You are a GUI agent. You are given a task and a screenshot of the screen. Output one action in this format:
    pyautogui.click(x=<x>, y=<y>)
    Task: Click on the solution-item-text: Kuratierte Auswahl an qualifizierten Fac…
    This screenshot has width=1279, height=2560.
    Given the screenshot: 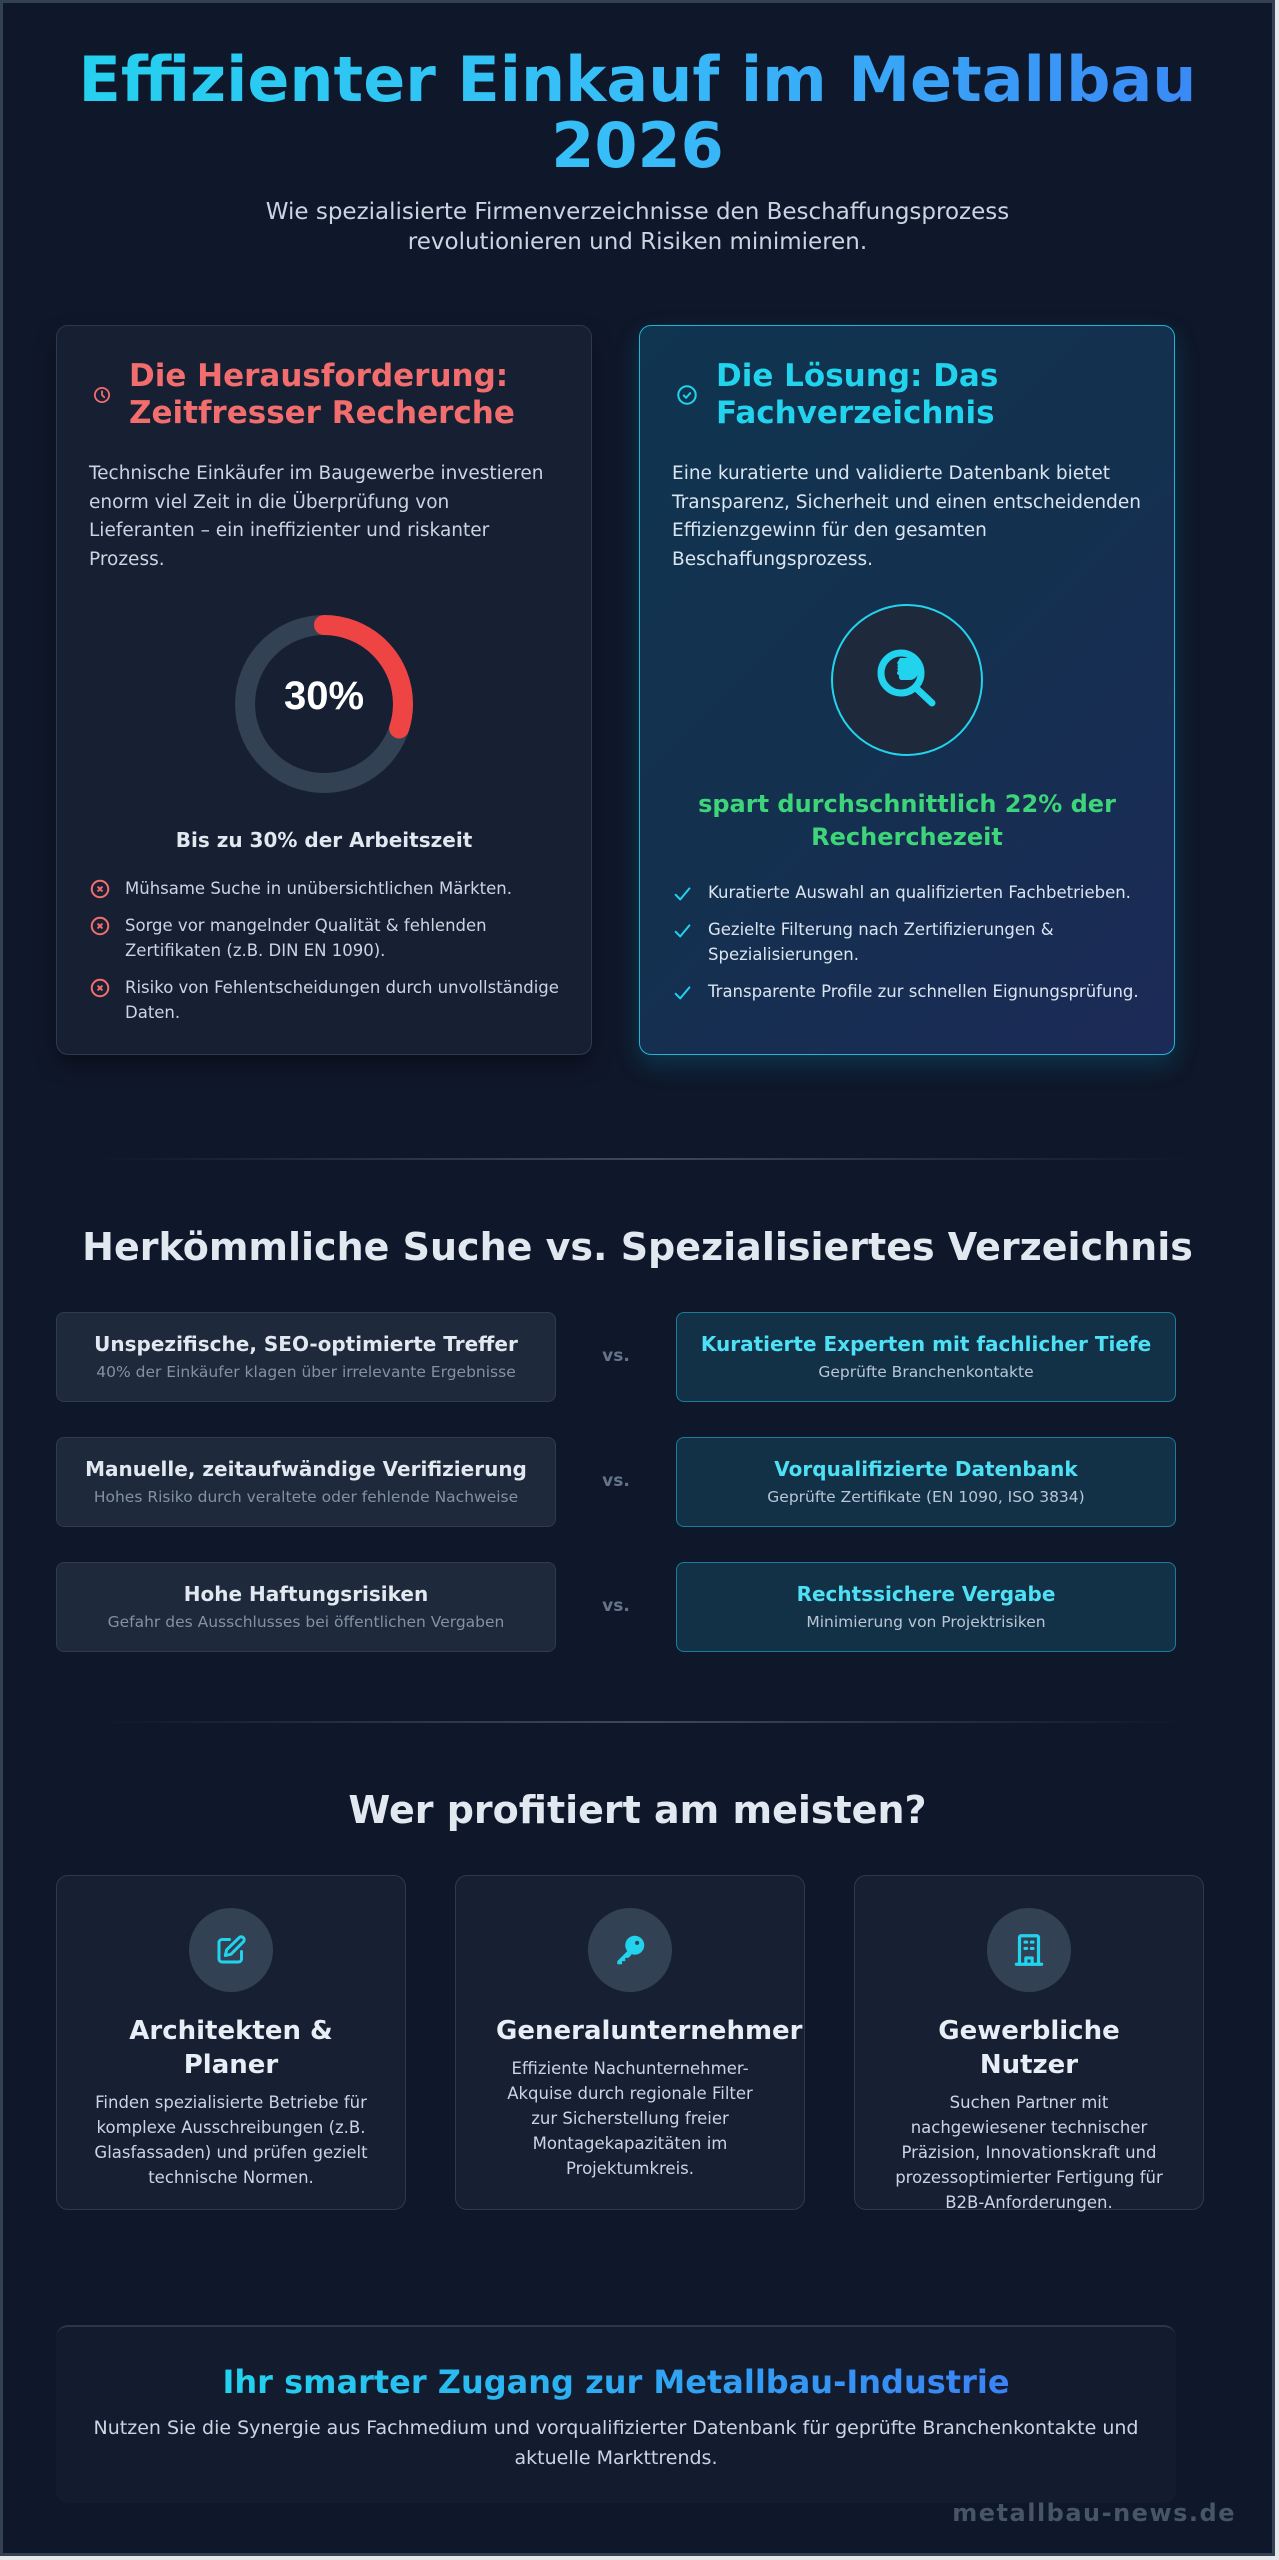 What is the action you would take?
    pyautogui.click(x=919, y=892)
    